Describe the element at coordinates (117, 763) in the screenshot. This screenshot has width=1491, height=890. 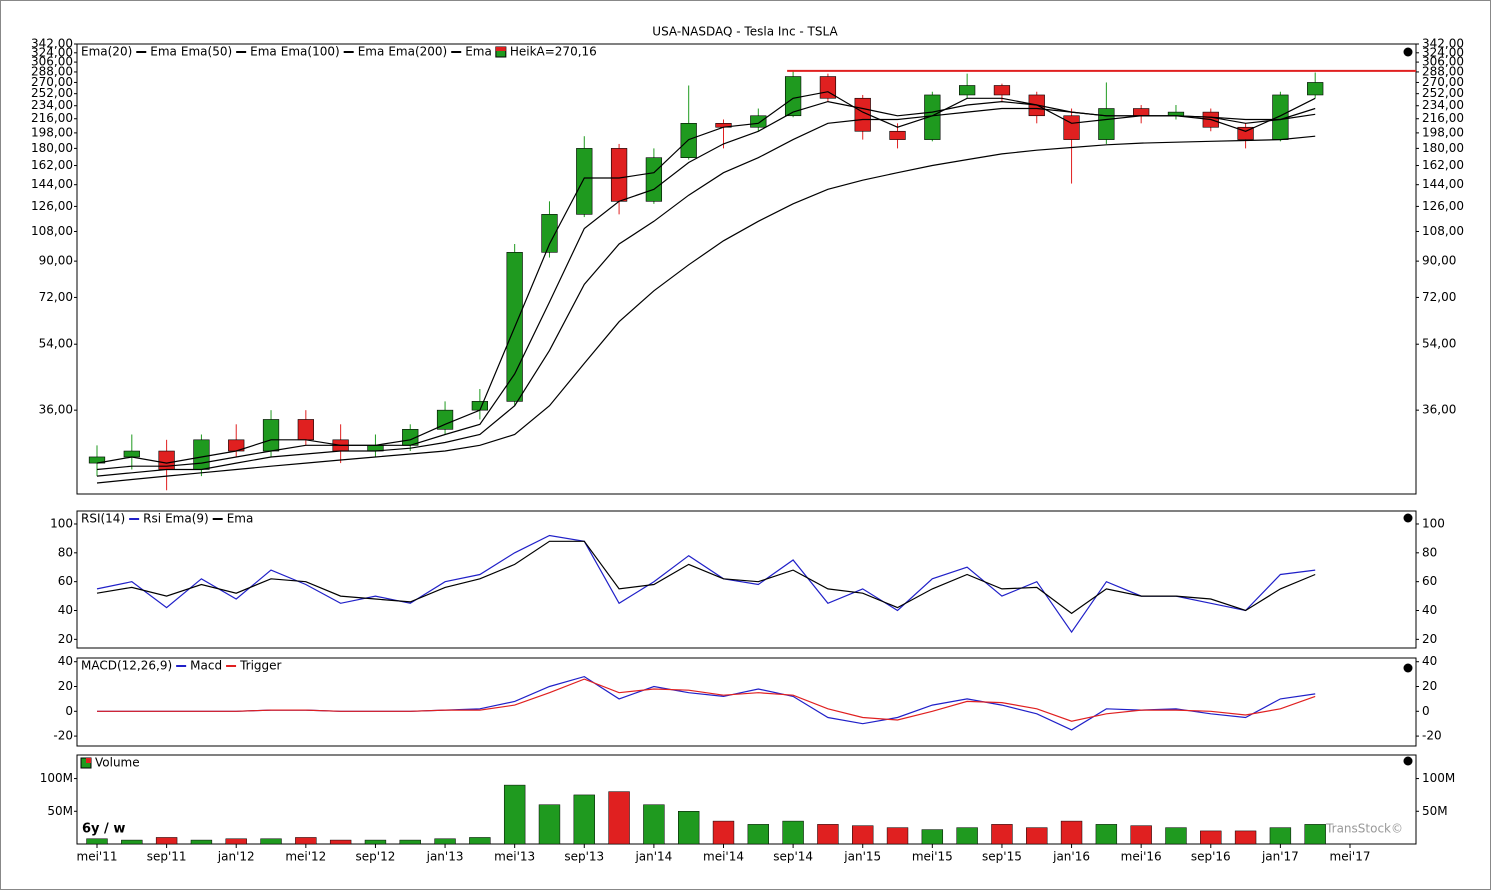
I see `legend-name: Volume` at that location.